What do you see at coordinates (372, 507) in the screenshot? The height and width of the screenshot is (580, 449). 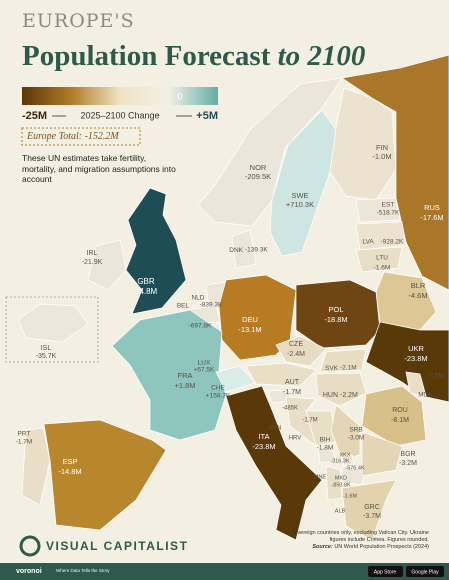 I see `country-code: GRC` at bounding box center [372, 507].